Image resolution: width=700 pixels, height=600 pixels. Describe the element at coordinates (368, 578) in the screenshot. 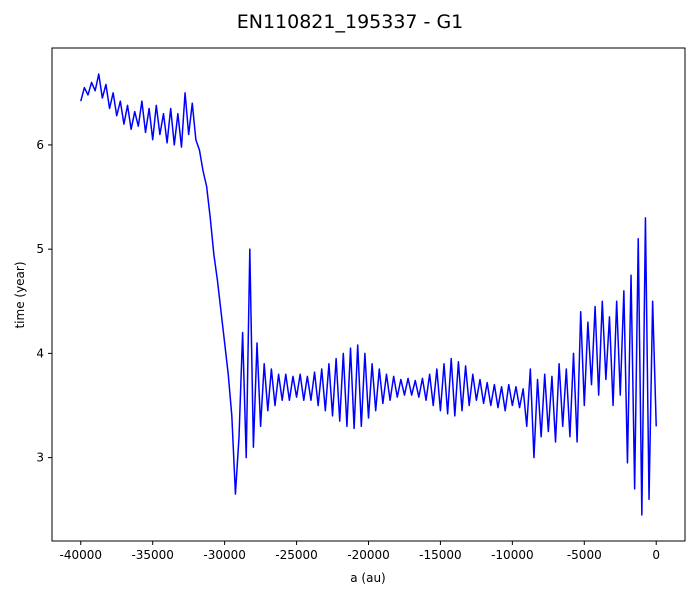

I see `x-axis-label: a (au)` at that location.